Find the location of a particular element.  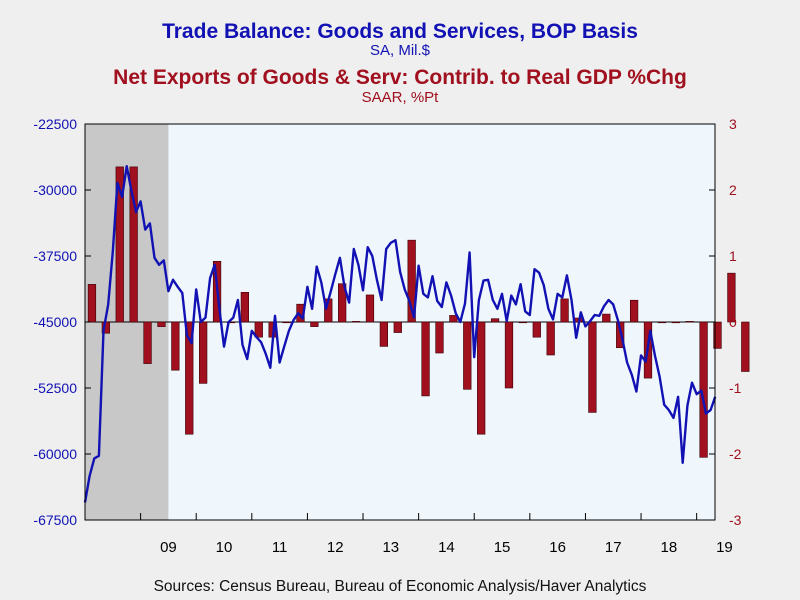

x-axis-tick-label: 12 is located at coordinates (335, 547).